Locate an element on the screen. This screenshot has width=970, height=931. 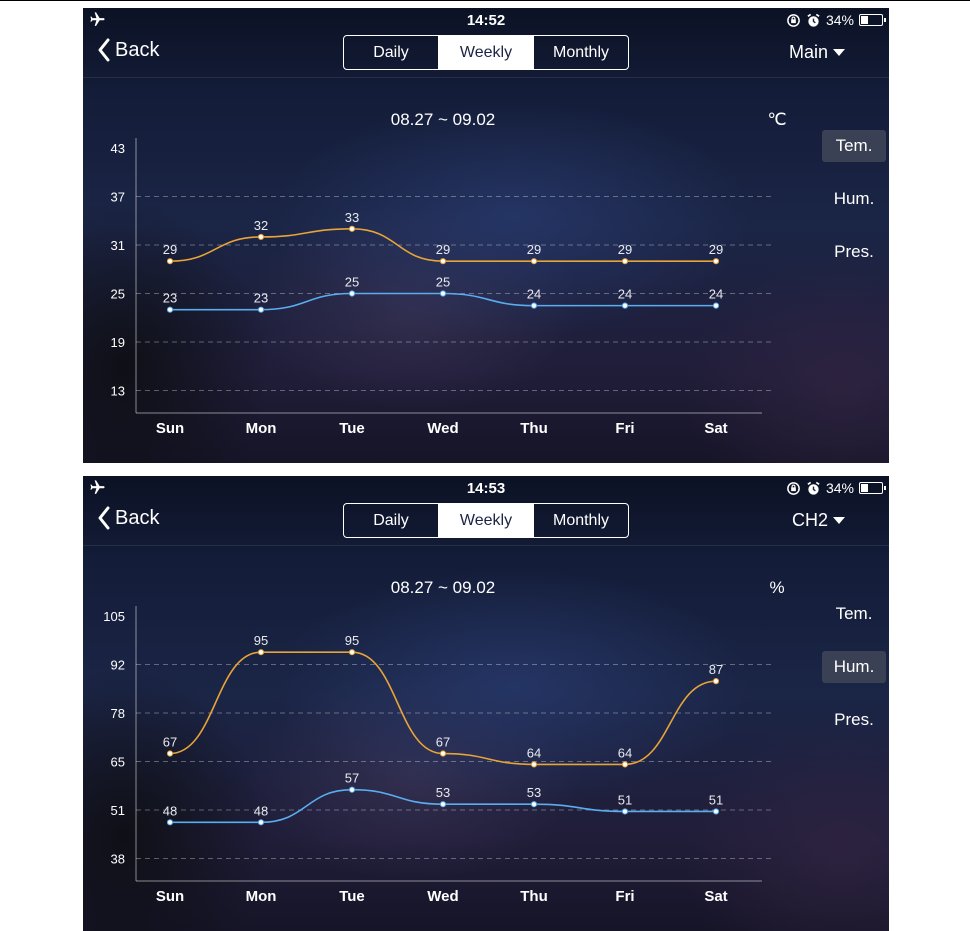
y-tick-label: 78 is located at coordinates (118, 713).